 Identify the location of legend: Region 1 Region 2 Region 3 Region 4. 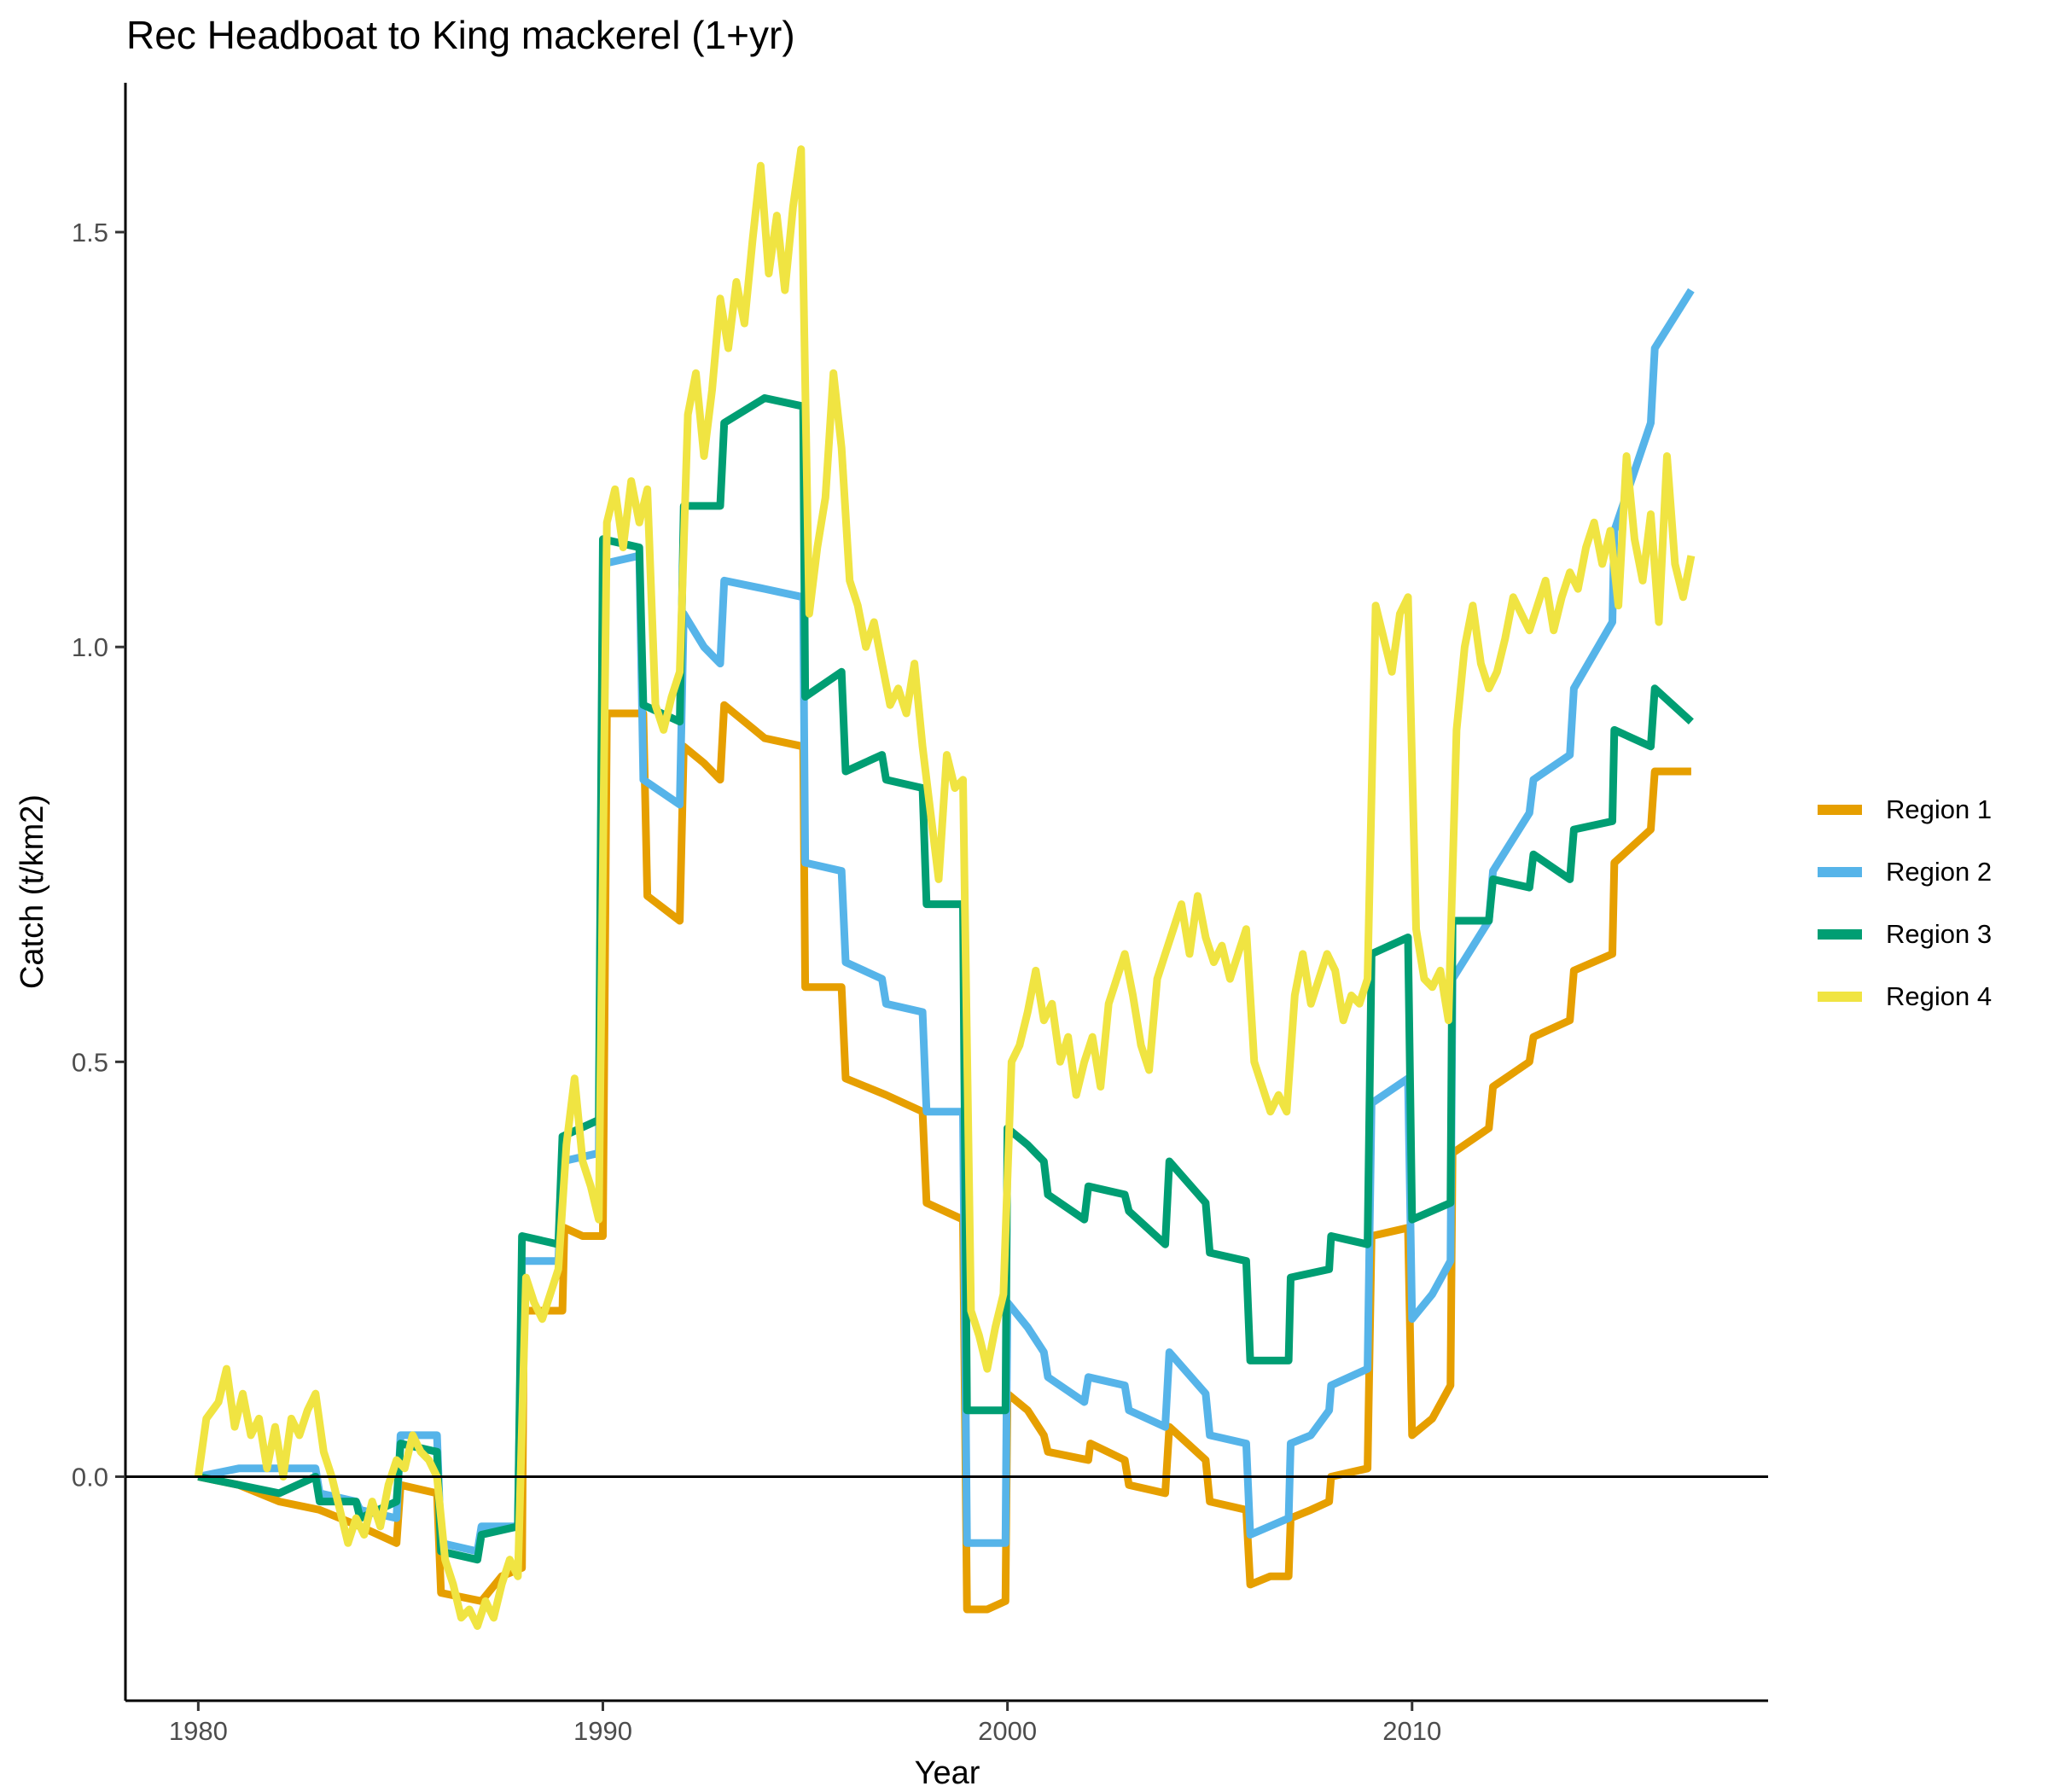
(1905, 903).